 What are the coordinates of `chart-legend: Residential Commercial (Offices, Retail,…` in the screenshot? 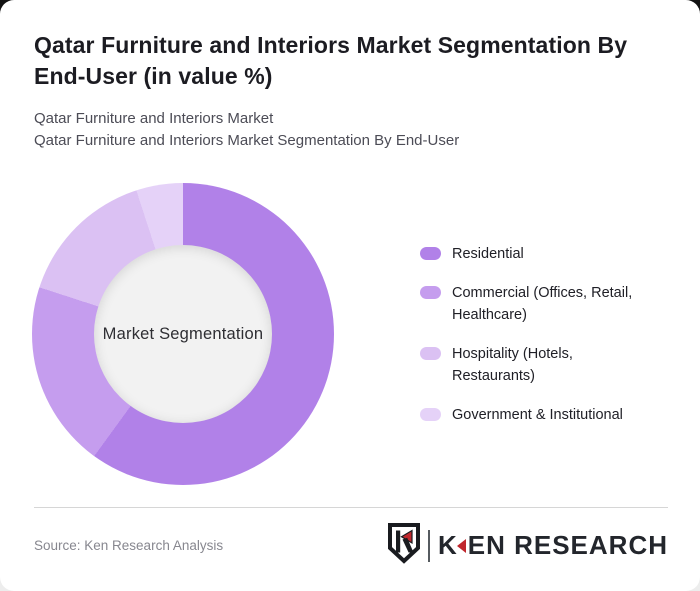 It's located at (545, 343).